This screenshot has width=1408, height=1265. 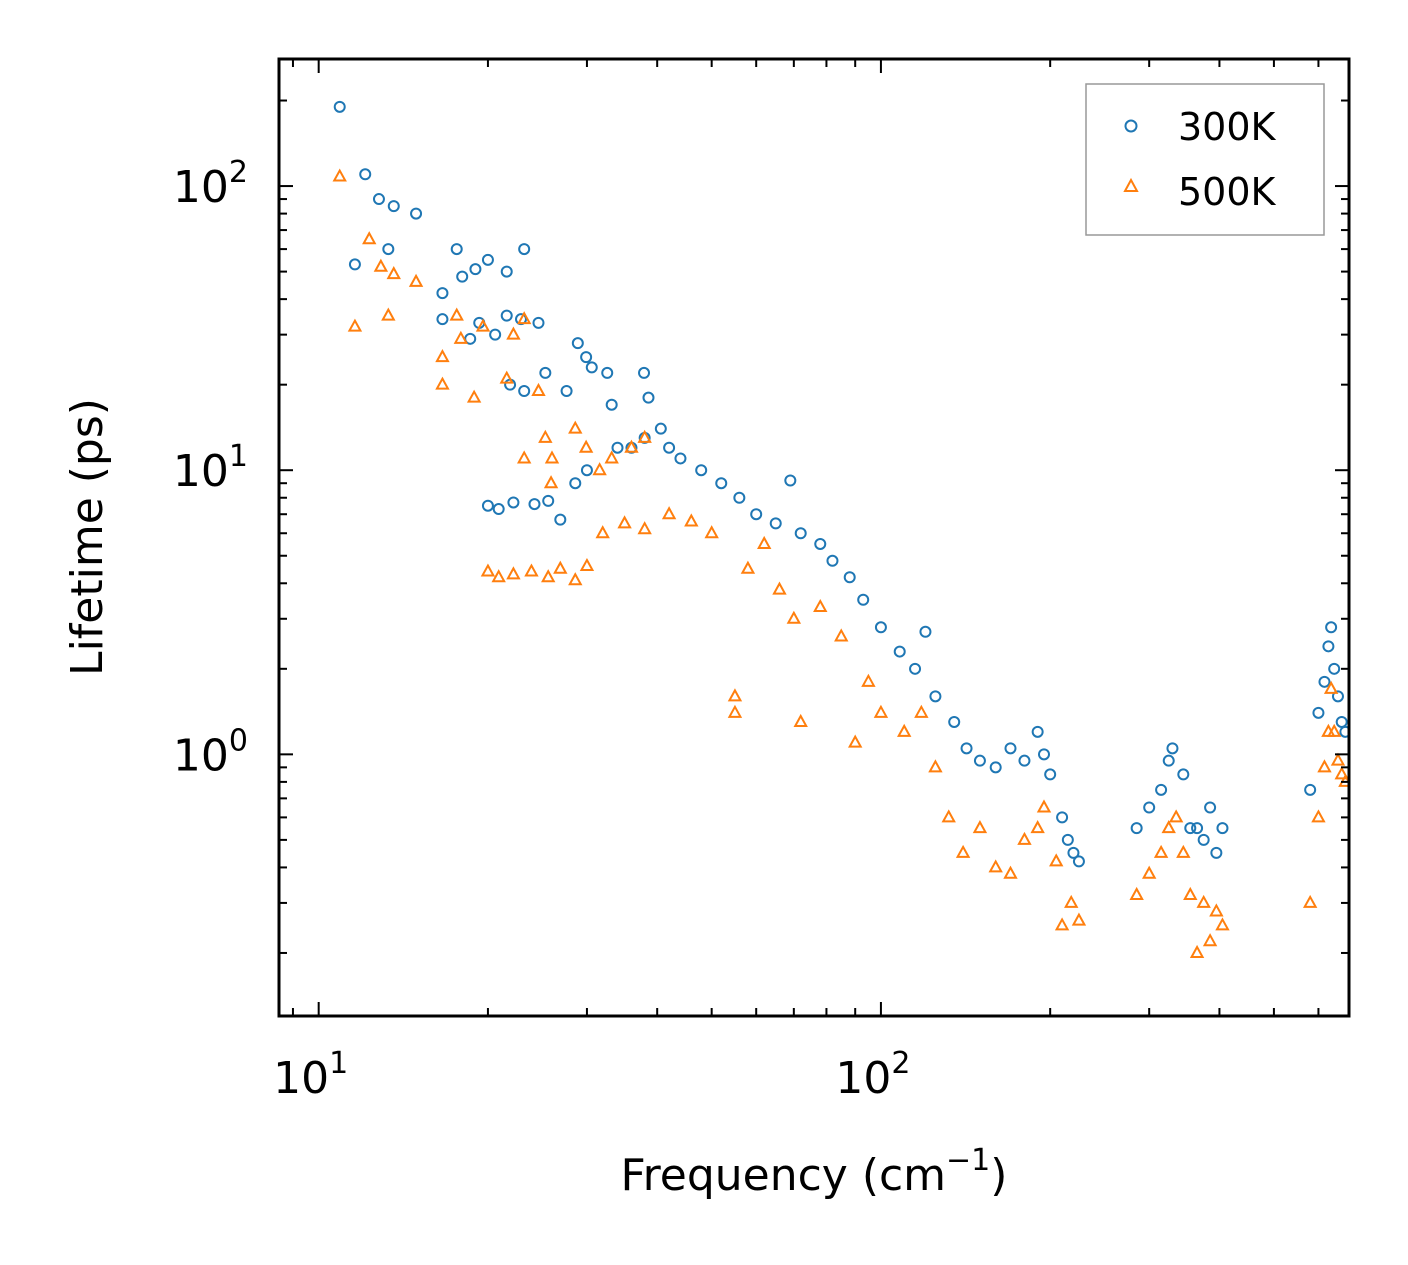 What do you see at coordinates (998, 1175) in the screenshot?
I see `x-axis-label-suffix: )` at bounding box center [998, 1175].